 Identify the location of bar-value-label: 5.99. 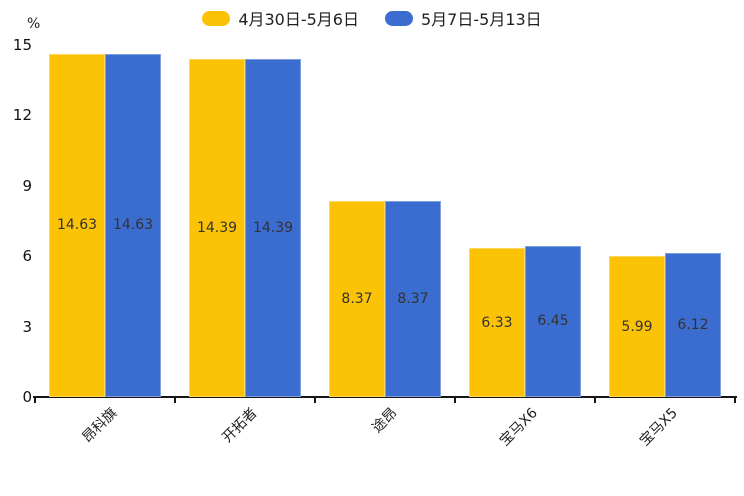
(637, 326).